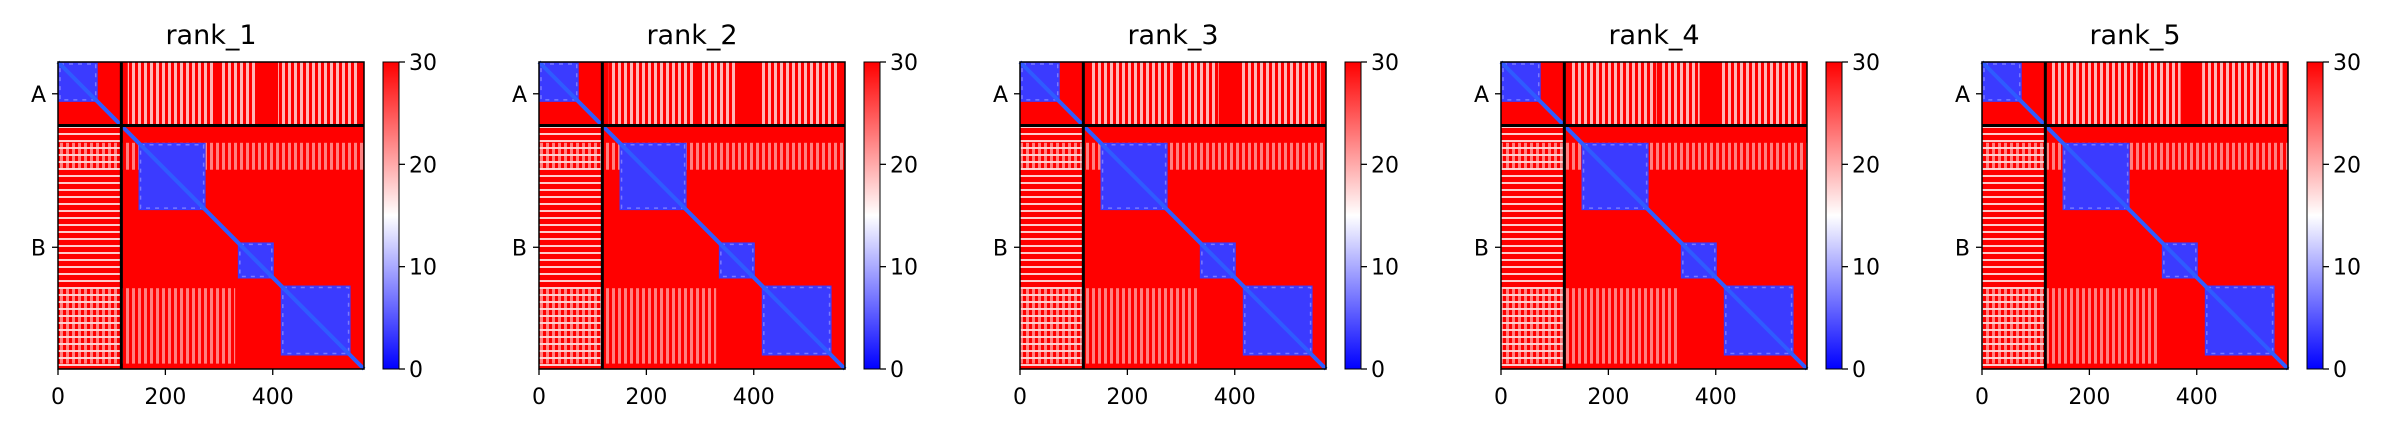  What do you see at coordinates (210, 35) in the screenshot?
I see `panel-title: rank_1` at bounding box center [210, 35].